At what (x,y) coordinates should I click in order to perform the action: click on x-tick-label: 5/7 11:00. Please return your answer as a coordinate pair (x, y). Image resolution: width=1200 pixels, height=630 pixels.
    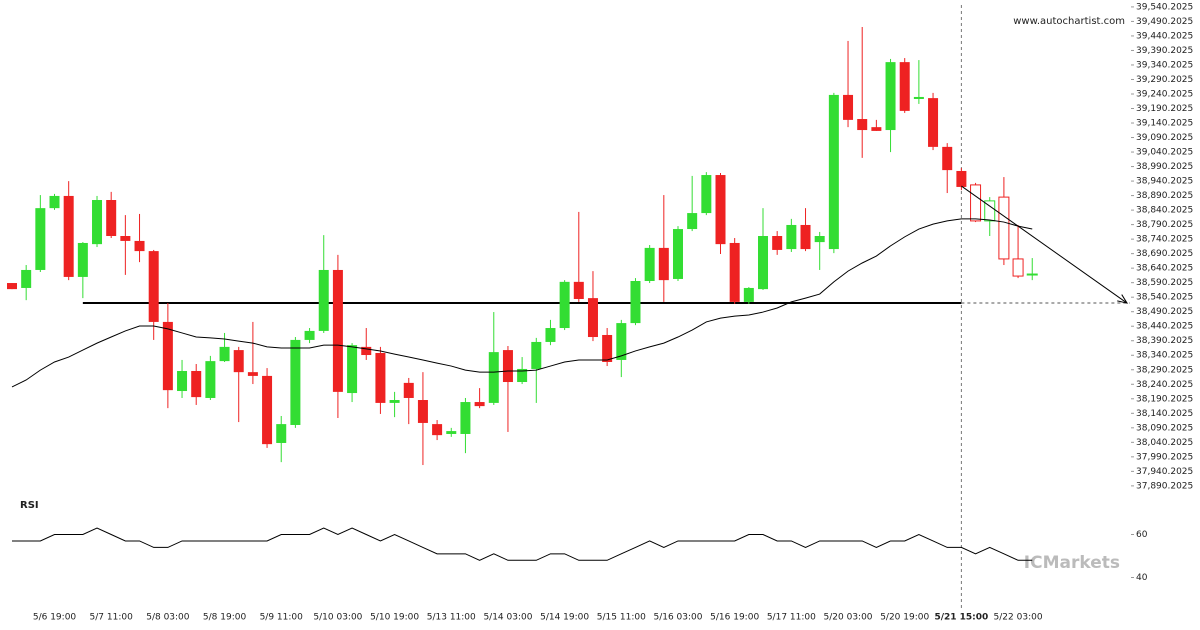
    Looking at the image, I should click on (112, 618).